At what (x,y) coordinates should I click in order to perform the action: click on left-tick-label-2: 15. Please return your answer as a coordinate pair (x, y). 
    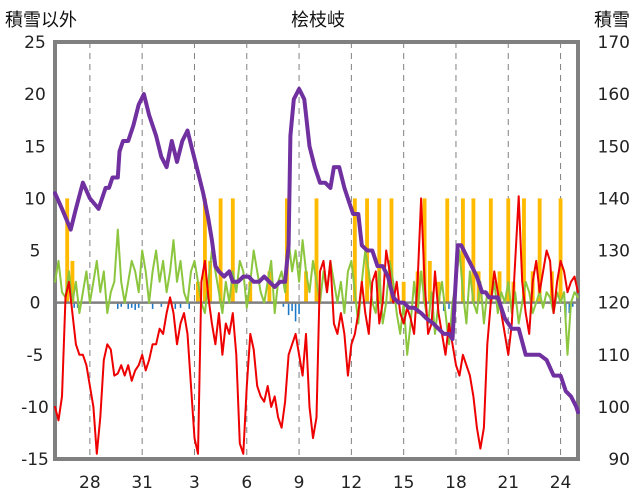
    Looking at the image, I should click on (35, 147).